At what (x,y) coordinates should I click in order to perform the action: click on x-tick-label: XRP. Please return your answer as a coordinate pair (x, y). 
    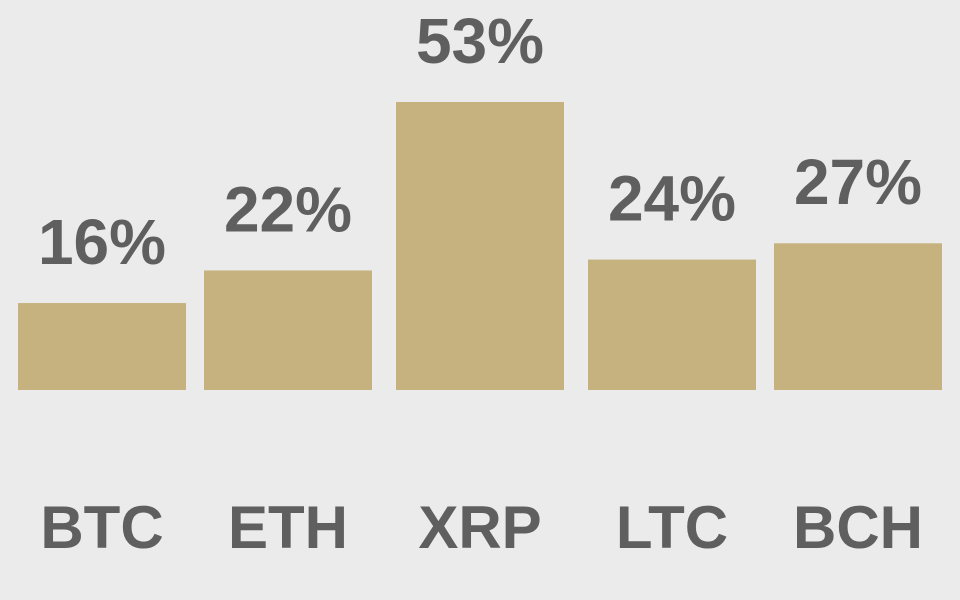
    Looking at the image, I should click on (479, 527).